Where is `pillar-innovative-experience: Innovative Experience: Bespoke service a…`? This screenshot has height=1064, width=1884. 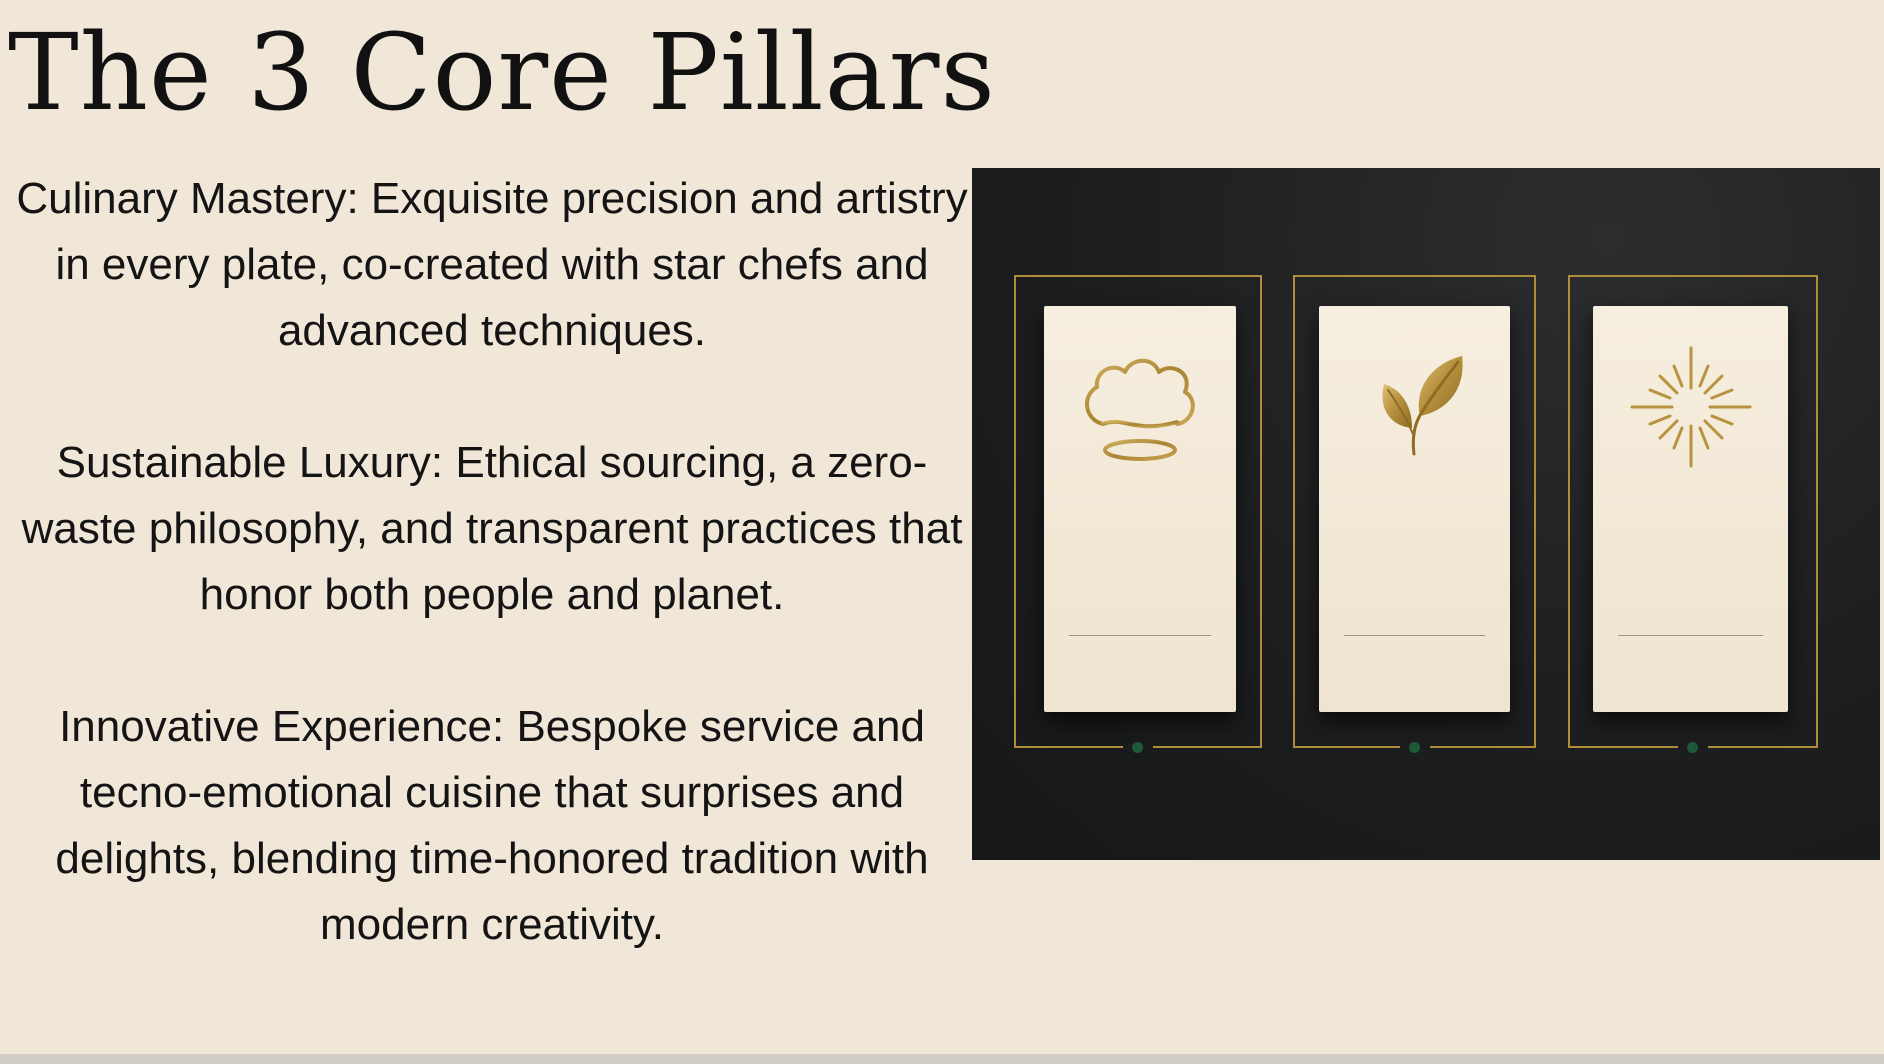
pillar-innovative-experience: Innovative Experience: Bespoke service a… is located at coordinates (492, 825).